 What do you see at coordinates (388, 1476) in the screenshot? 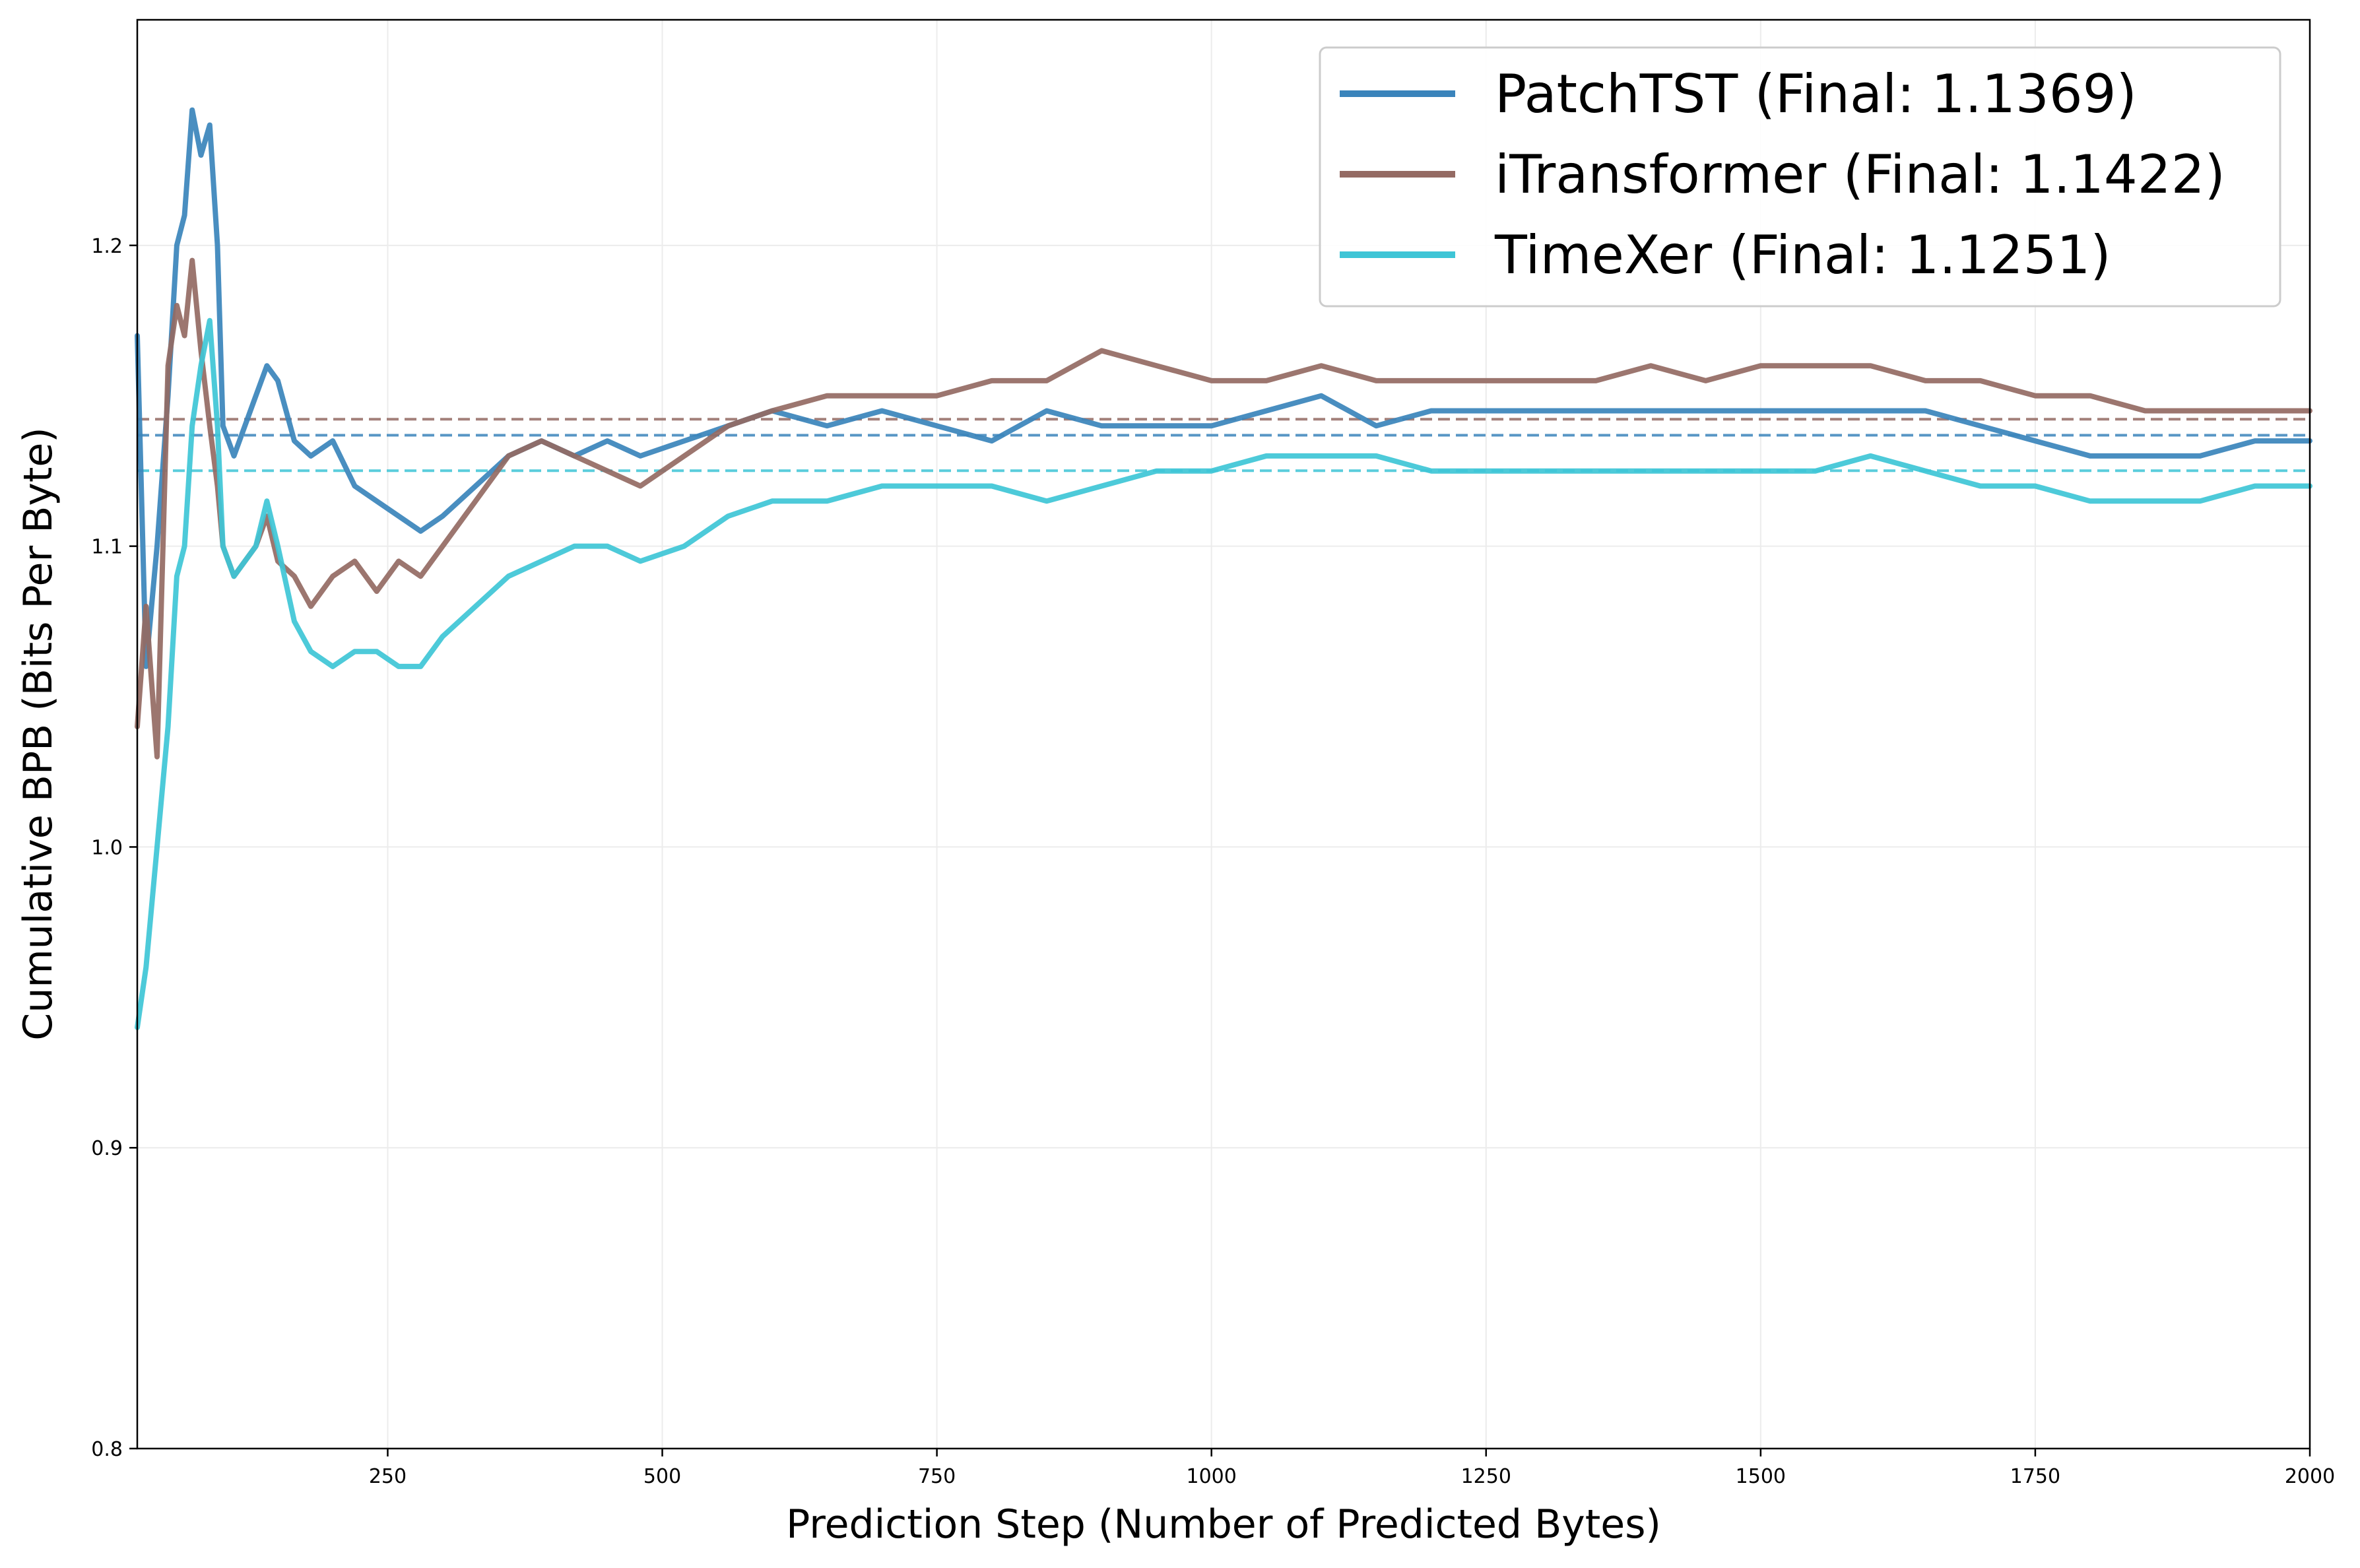
I see `x-tick-label: 250` at bounding box center [388, 1476].